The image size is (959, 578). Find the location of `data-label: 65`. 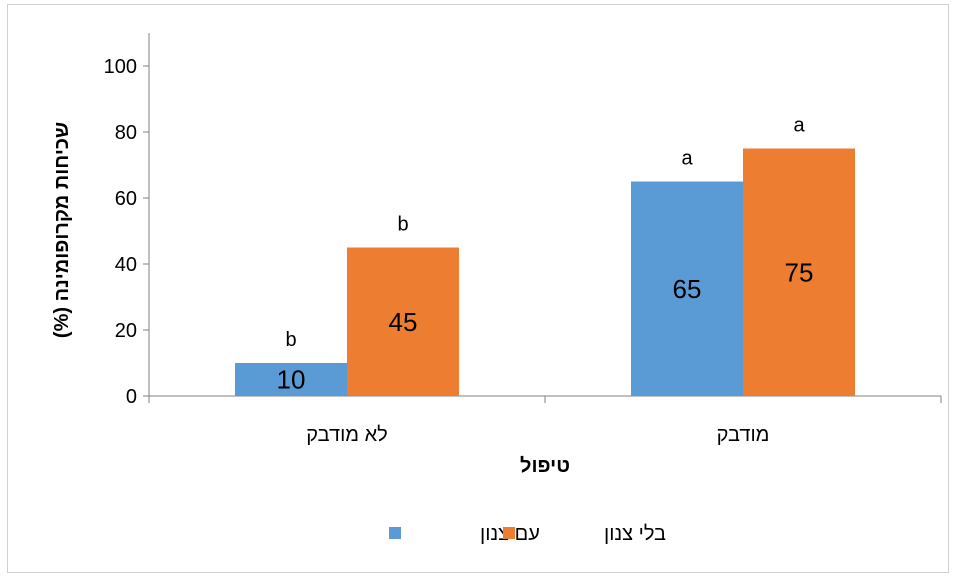

data-label: 65 is located at coordinates (687, 289).